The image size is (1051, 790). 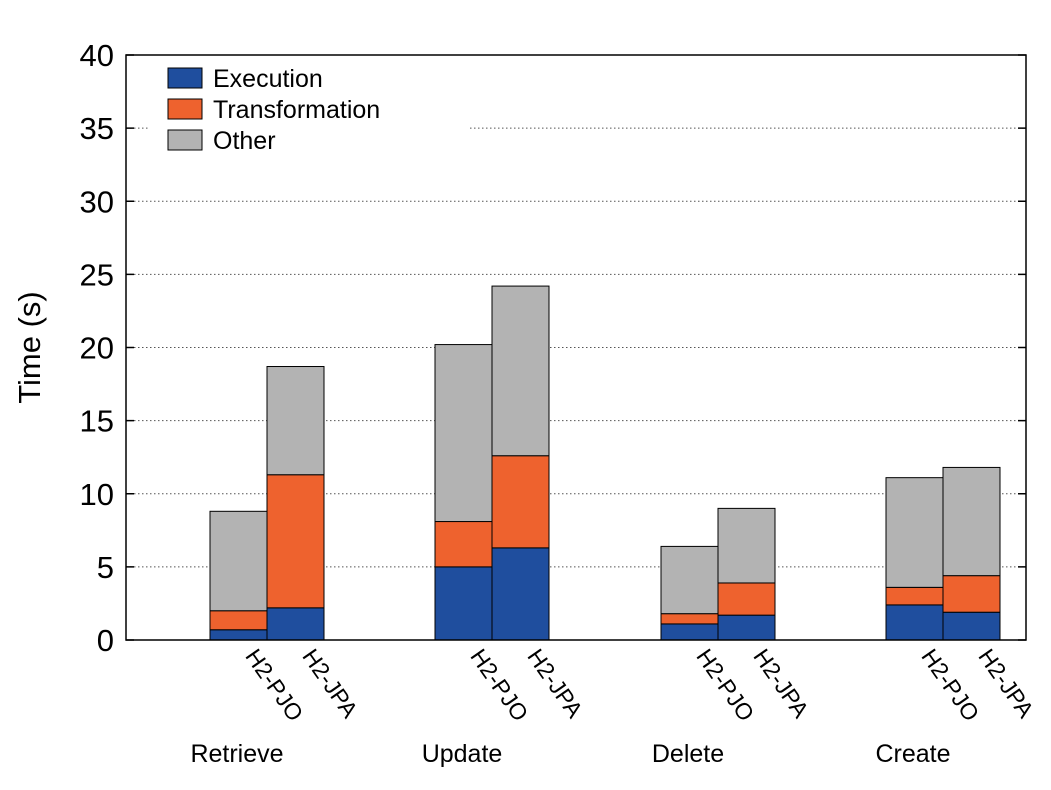 I want to click on legend-background, so click(x=309, y=112).